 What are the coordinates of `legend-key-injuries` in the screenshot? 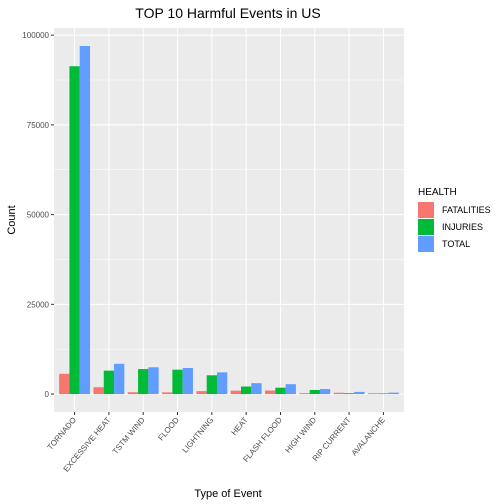 It's located at (426, 227).